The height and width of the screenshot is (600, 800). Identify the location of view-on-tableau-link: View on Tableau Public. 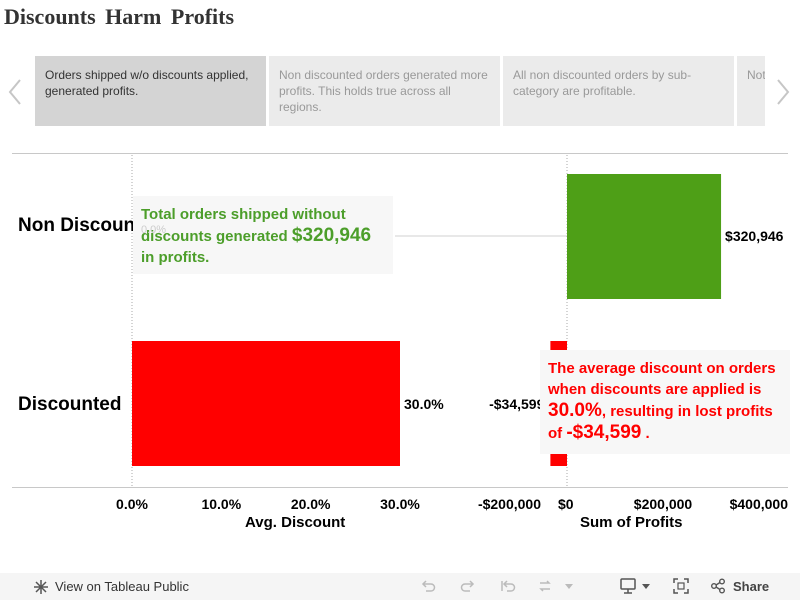
(122, 586).